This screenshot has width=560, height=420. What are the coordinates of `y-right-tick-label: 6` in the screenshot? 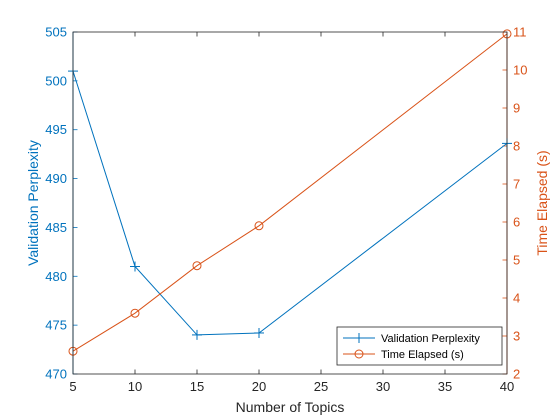 It's located at (516, 222).